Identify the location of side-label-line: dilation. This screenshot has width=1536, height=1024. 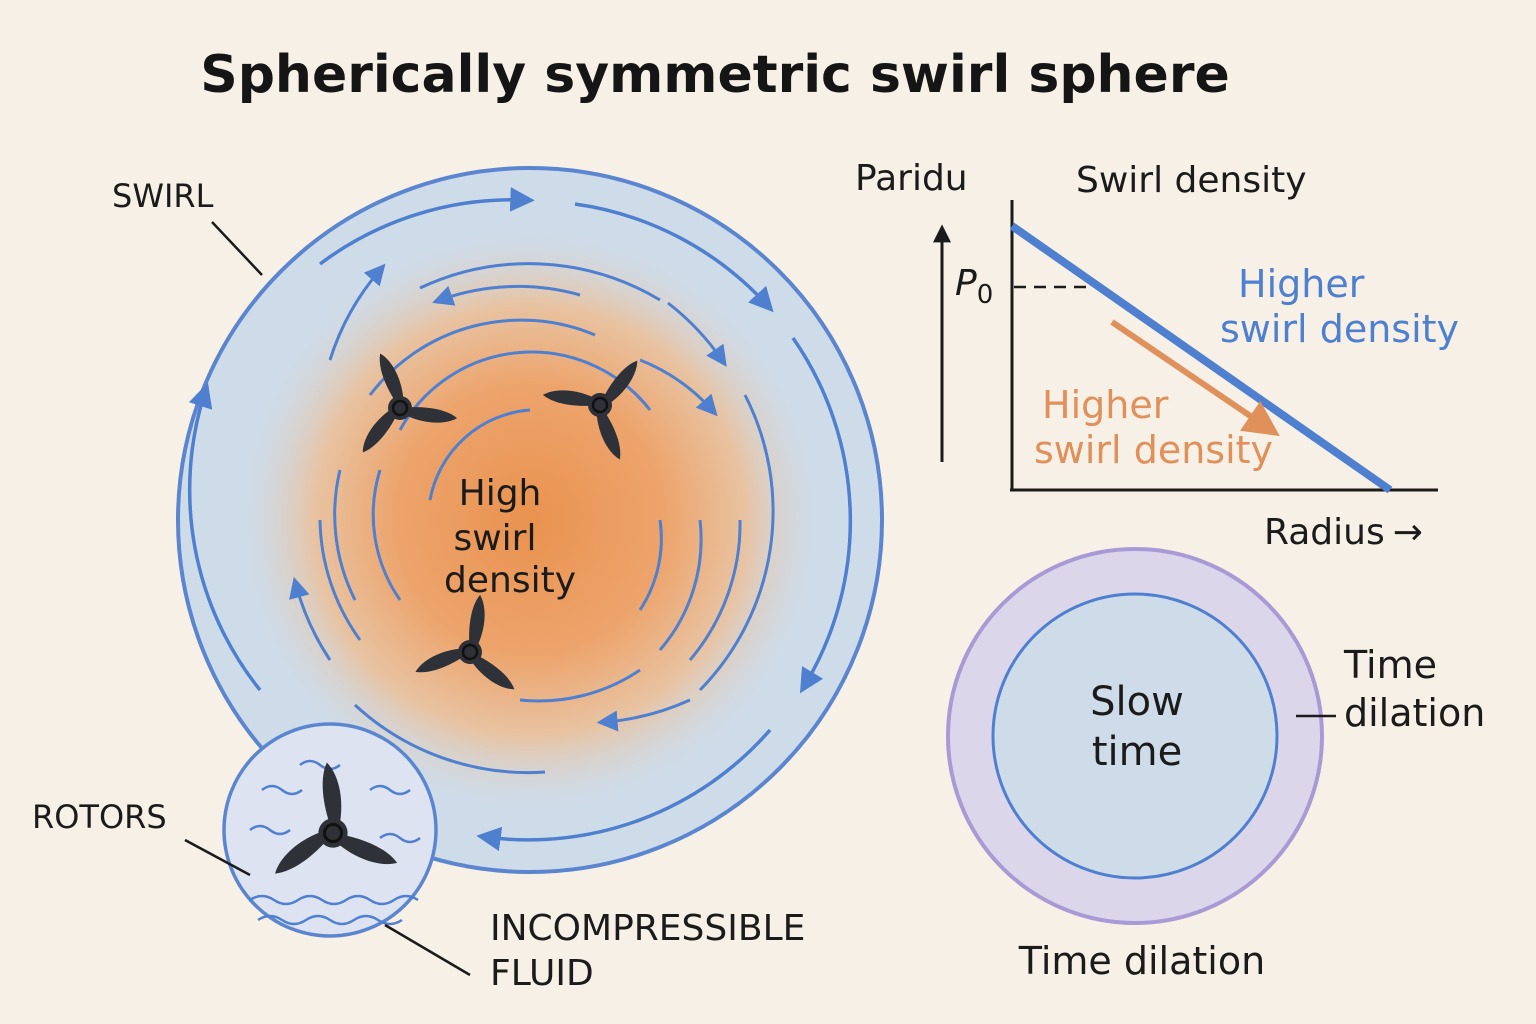
(1414, 713).